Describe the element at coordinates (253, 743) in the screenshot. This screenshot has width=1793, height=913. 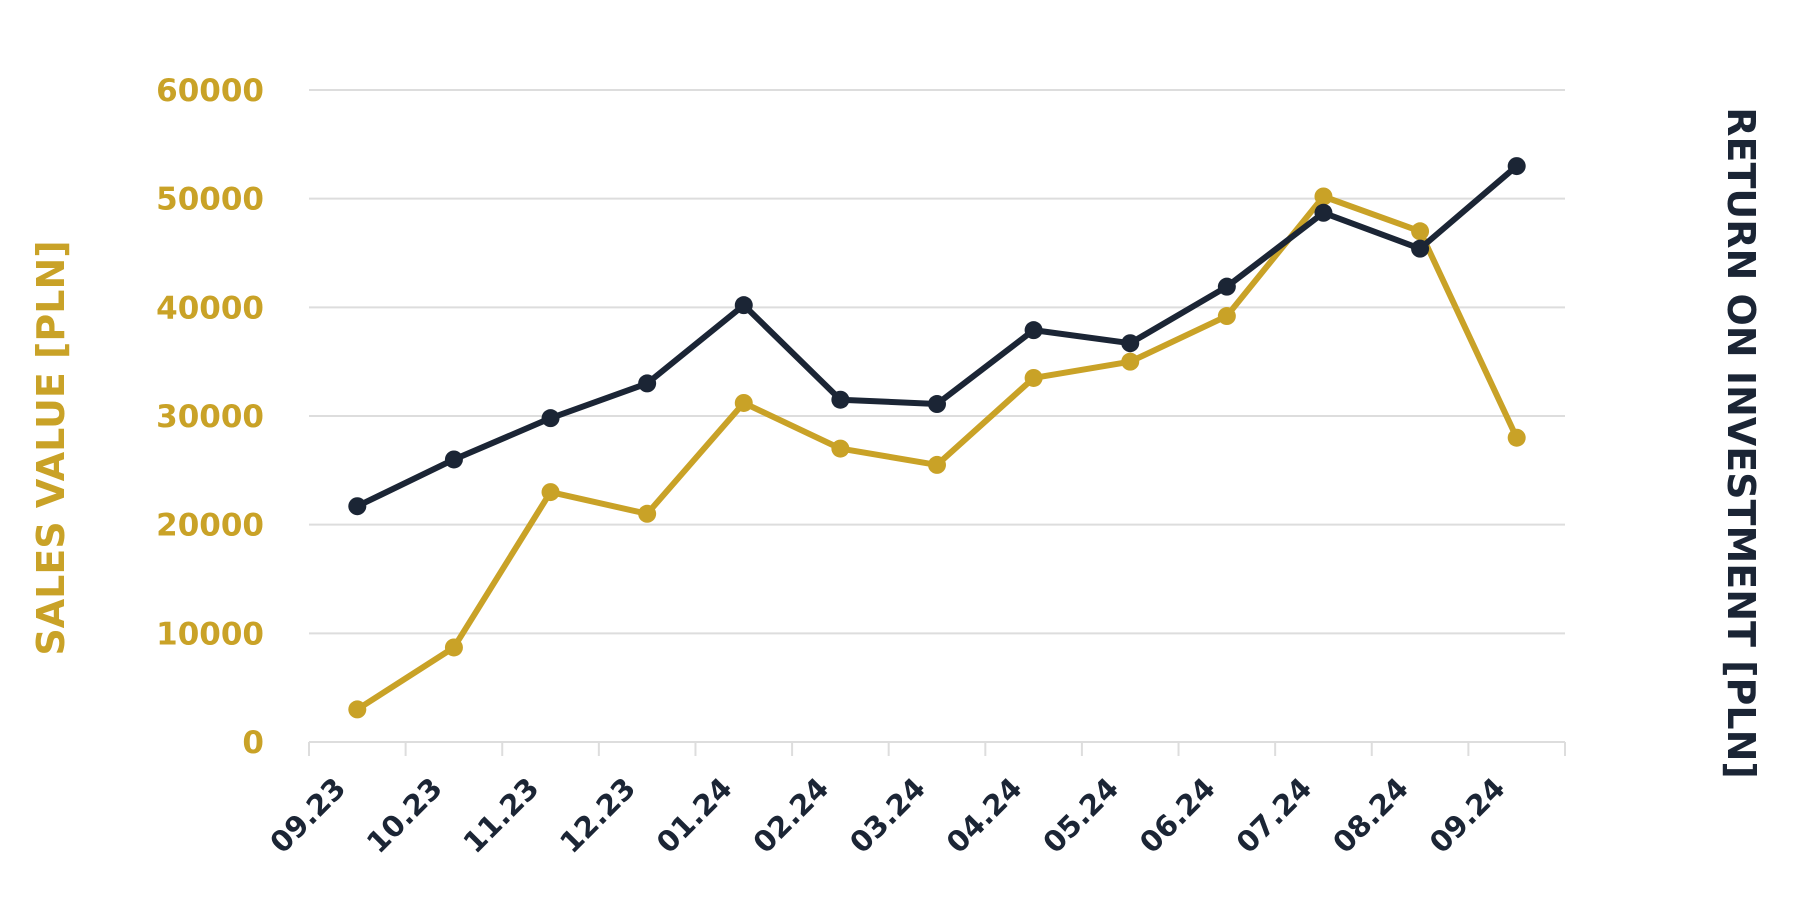
I see `y-tick-label: 0` at that location.